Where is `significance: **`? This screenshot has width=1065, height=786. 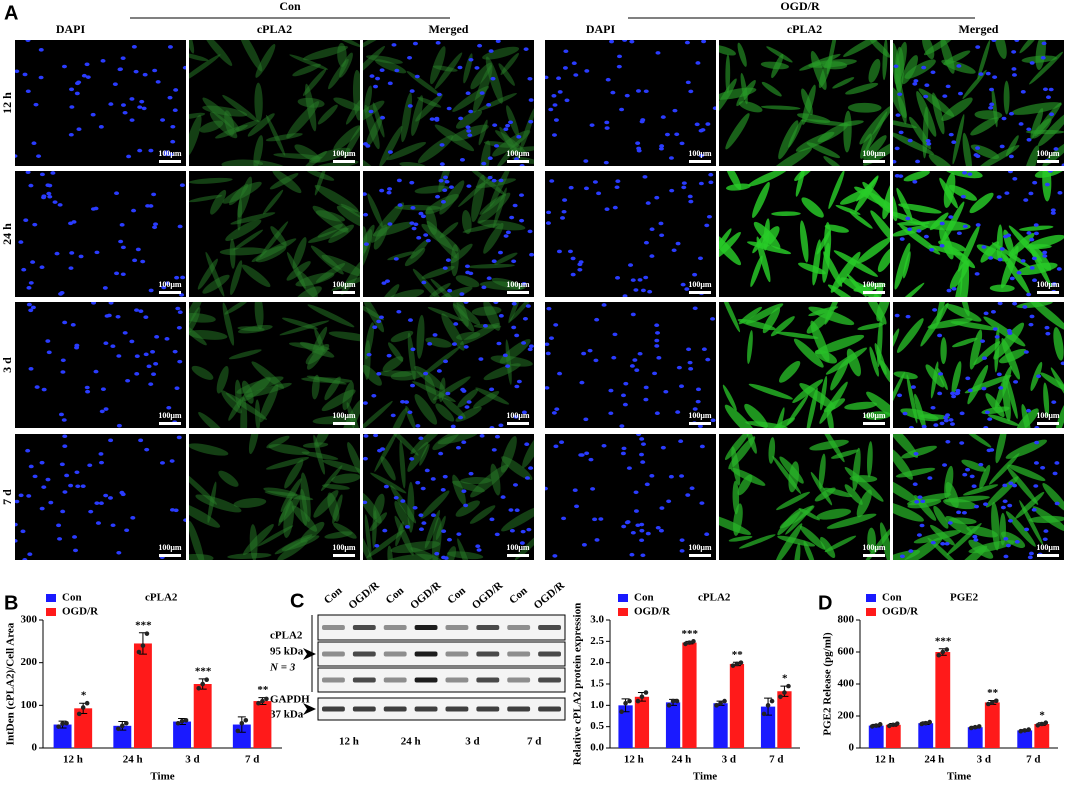
significance: ** is located at coordinates (993, 693).